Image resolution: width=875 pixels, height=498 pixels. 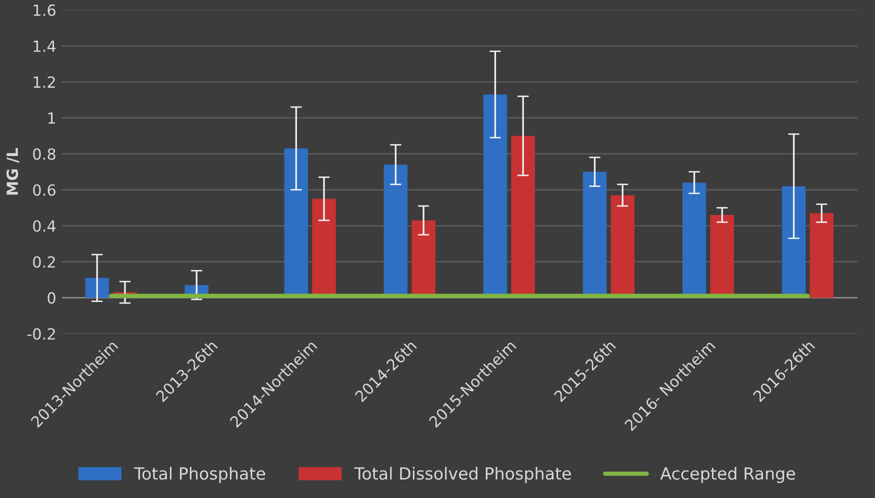 What do you see at coordinates (45, 46) in the screenshot?
I see `y-tick-label: 1.4` at bounding box center [45, 46].